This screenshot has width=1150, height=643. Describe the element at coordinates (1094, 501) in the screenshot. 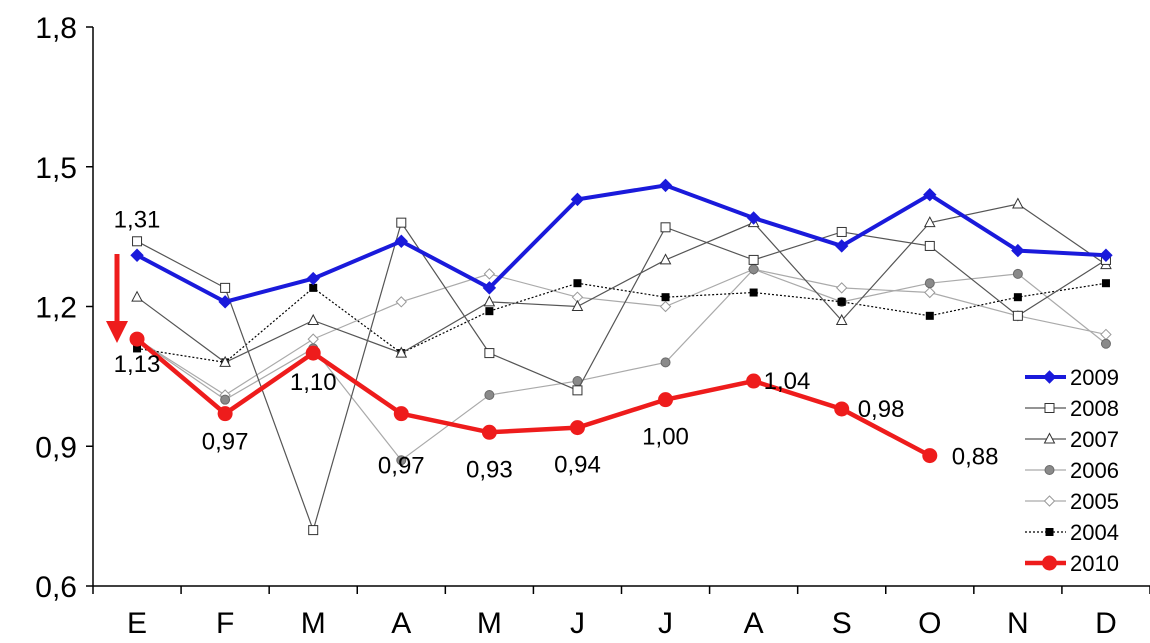

I see `legend-label: 2005` at that location.